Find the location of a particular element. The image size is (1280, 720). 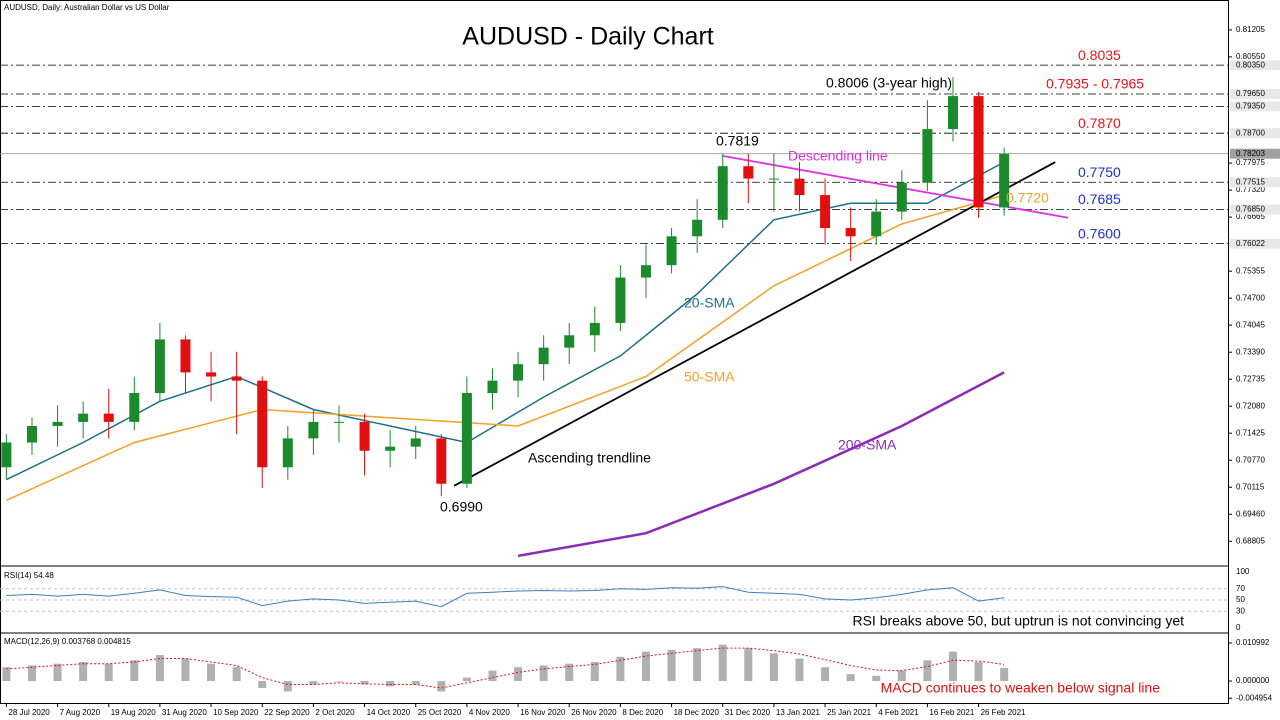

current-price-box is located at coordinates (1255, 153).